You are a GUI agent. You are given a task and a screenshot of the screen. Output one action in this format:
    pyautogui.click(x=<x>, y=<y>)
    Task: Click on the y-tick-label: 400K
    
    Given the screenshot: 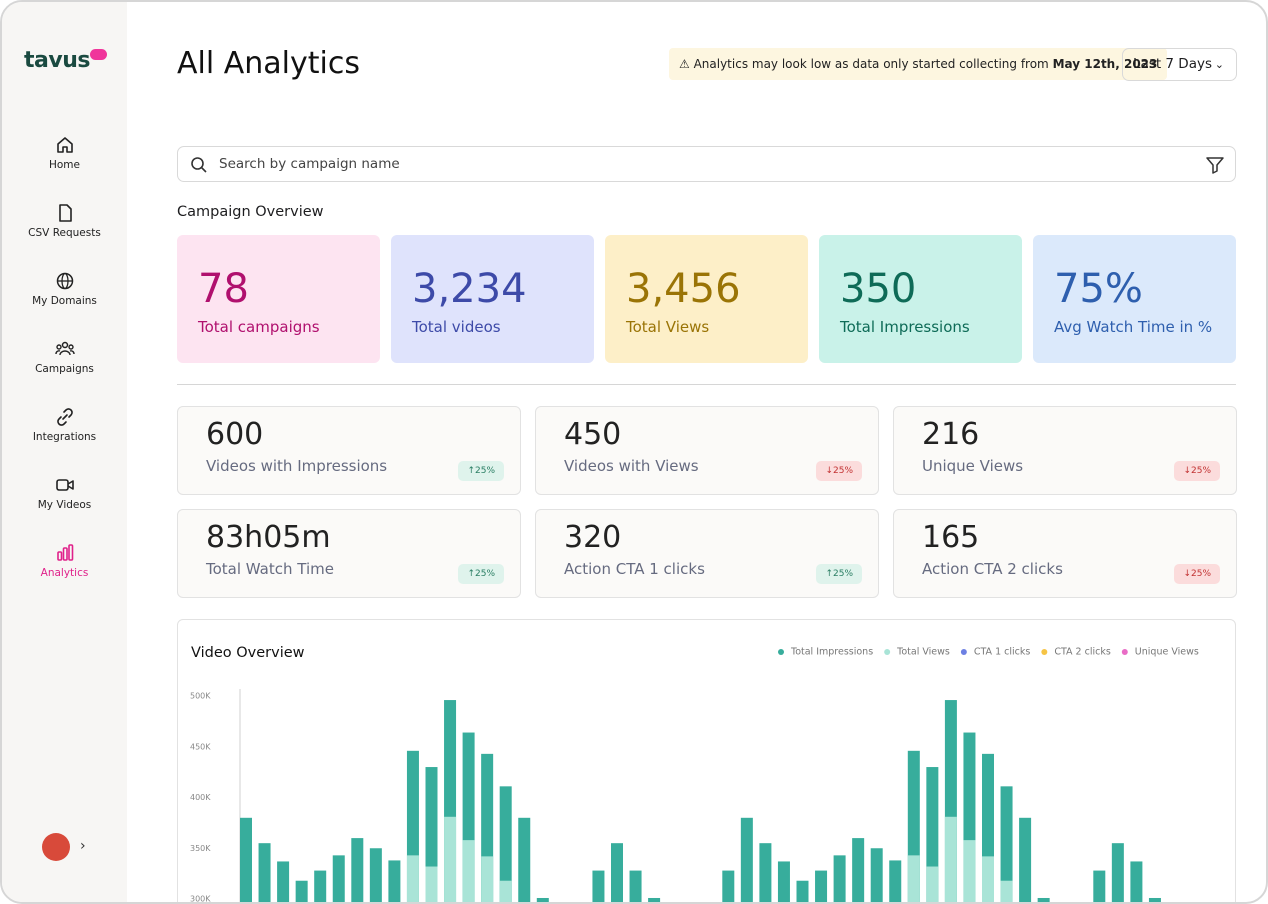 What is the action you would take?
    pyautogui.click(x=200, y=797)
    